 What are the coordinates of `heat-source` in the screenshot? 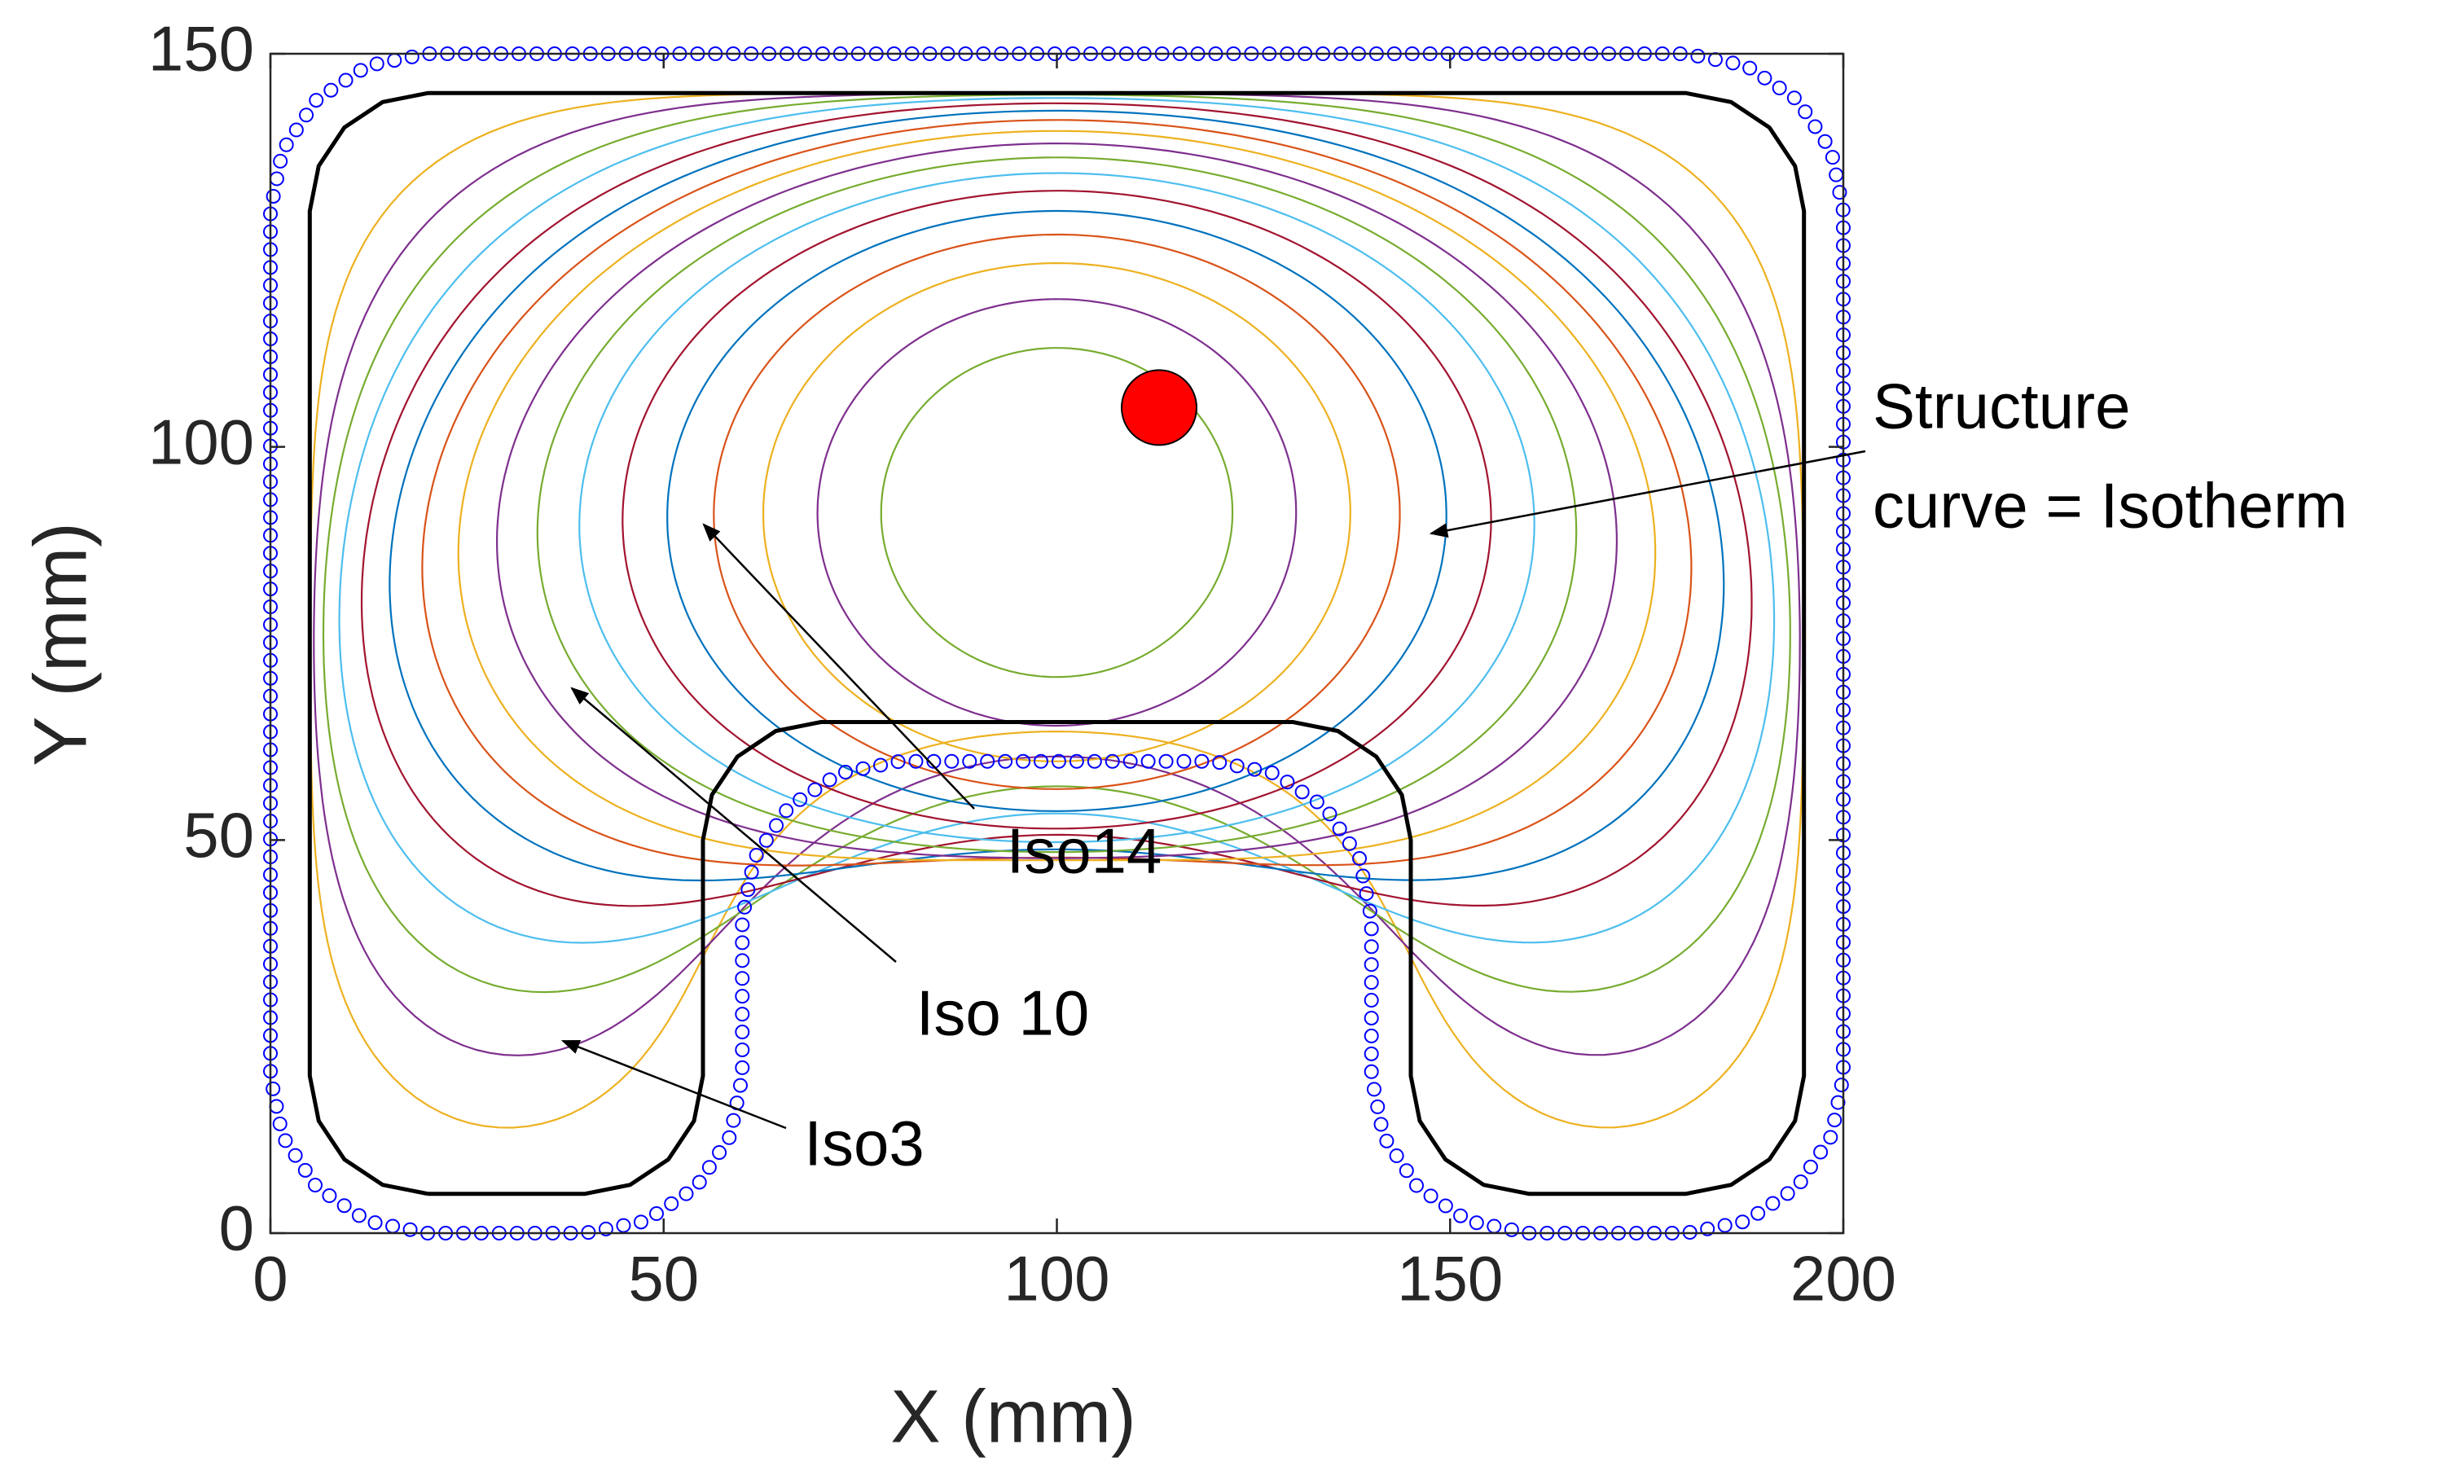 It's located at (1159, 407).